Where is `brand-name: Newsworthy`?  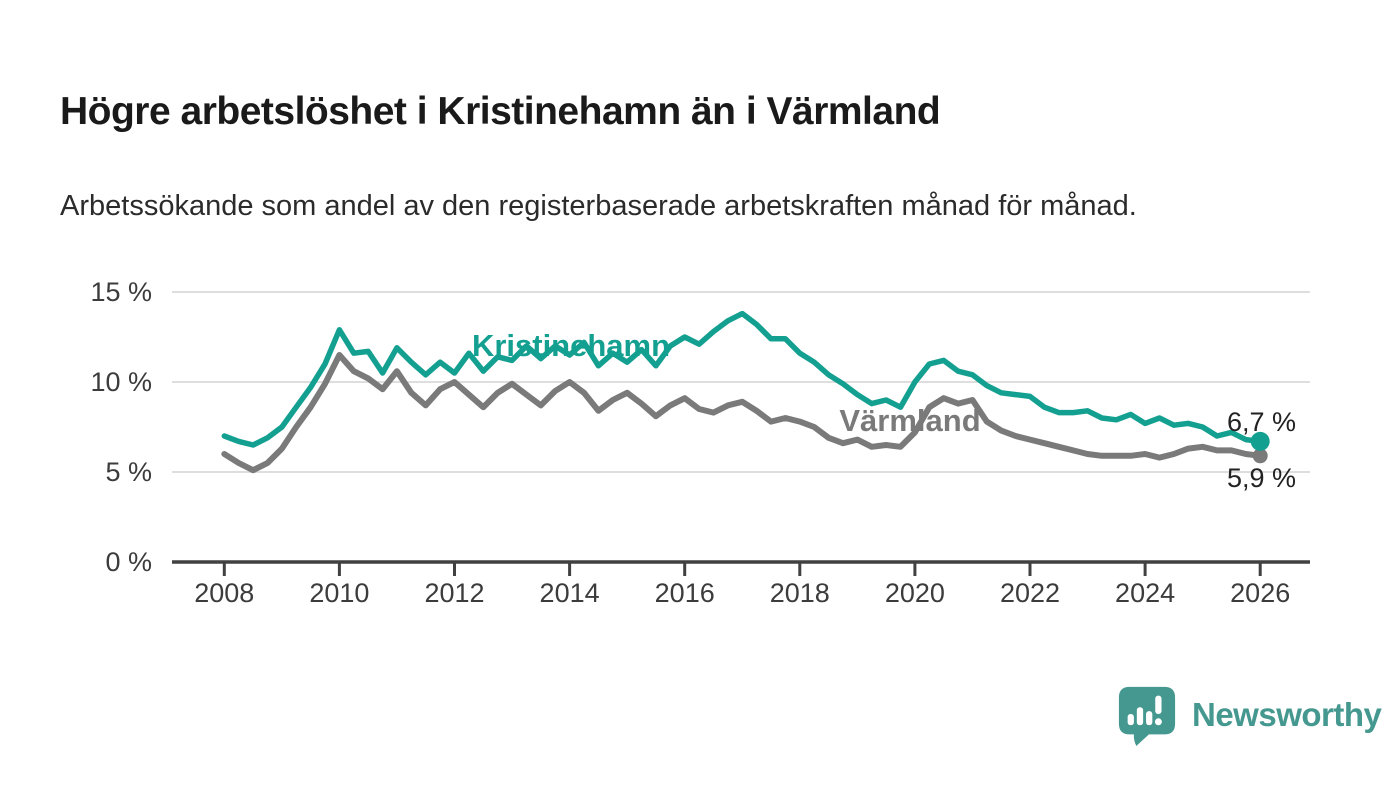
brand-name: Newsworthy is located at coordinates (1287, 714).